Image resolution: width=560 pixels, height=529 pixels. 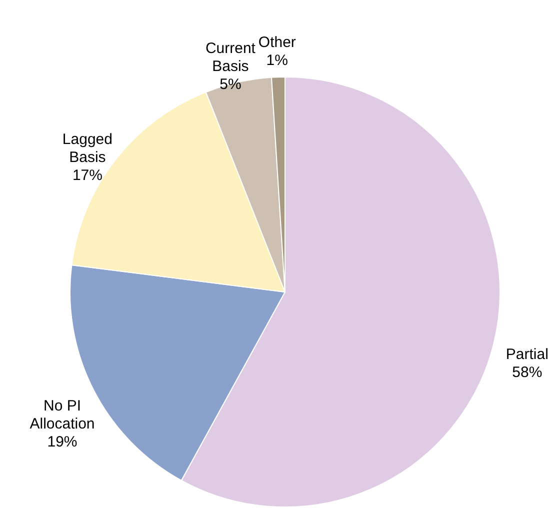 What do you see at coordinates (527, 355) in the screenshot?
I see `slice-label: Partial` at bounding box center [527, 355].